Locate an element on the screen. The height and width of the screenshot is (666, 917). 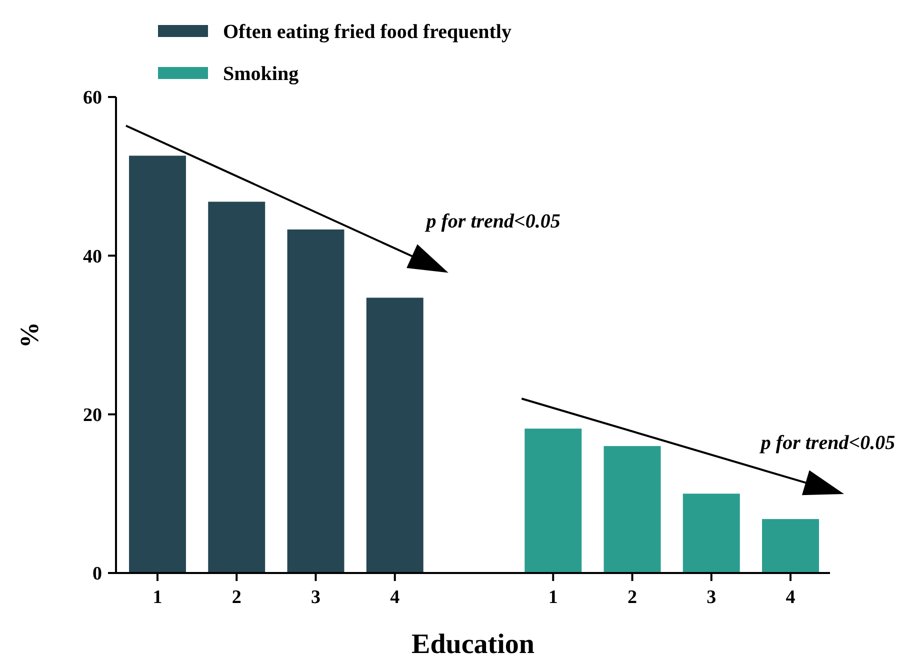
y-tick-label: 60 is located at coordinates (92, 98).